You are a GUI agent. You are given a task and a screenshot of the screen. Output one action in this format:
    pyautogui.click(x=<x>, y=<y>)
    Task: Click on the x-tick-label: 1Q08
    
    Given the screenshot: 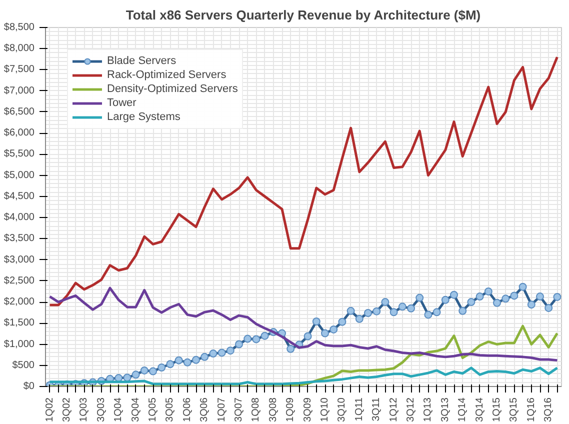 What is the action you would take?
    pyautogui.click(x=256, y=409)
    